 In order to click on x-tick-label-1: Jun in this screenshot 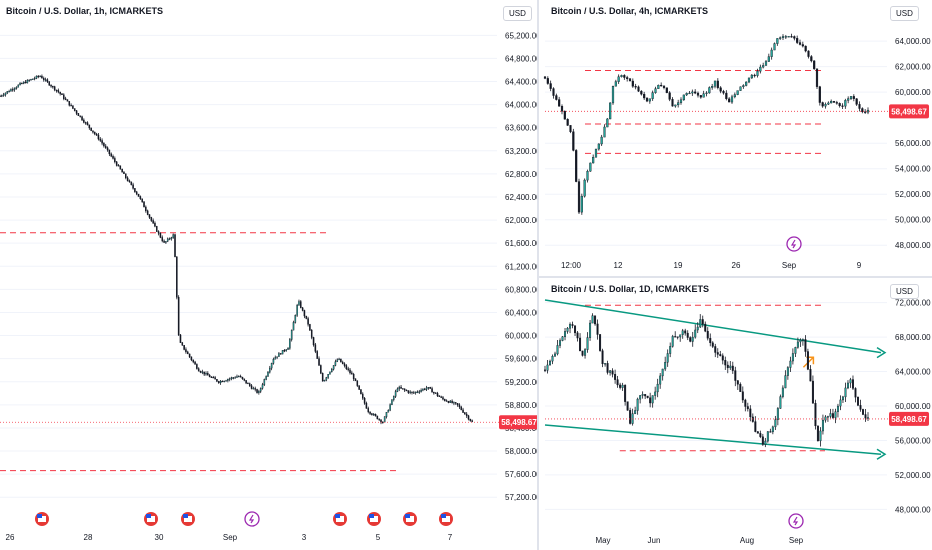, I will do `click(654, 540)`.